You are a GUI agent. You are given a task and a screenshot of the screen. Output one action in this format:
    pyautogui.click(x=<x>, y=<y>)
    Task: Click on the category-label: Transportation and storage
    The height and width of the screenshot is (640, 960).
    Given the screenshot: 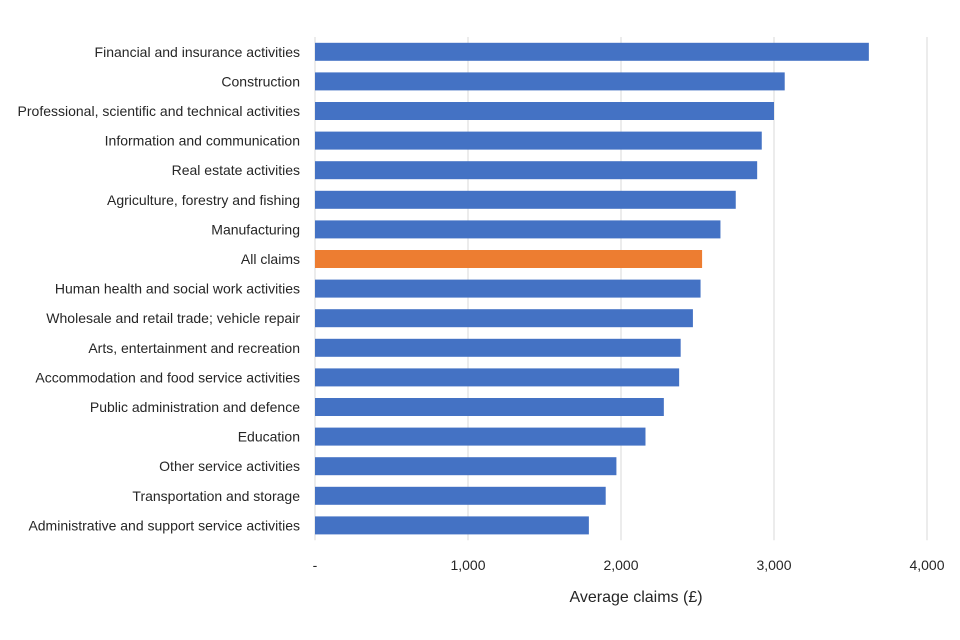 What is the action you would take?
    pyautogui.click(x=216, y=496)
    